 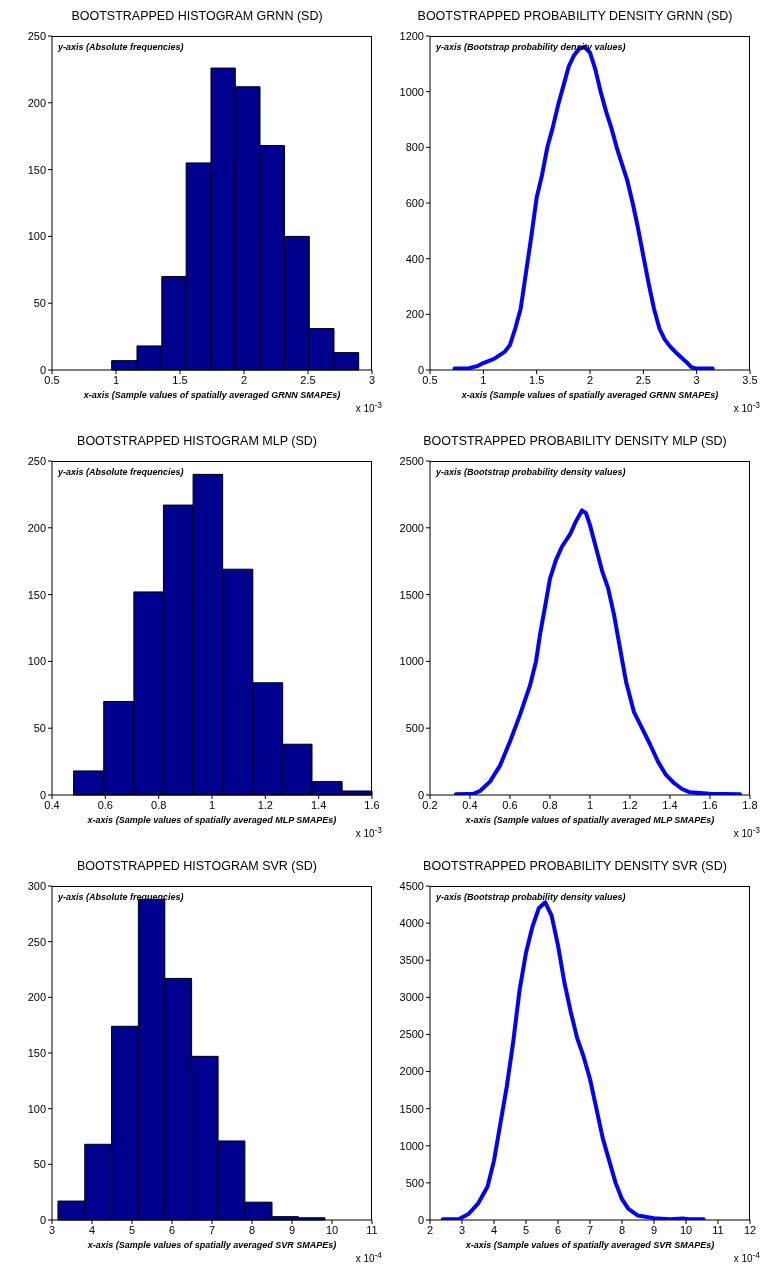 I want to click on x-axis-title: x-axis (Sample values of spatially averaged SVR SMAPEs), so click(x=212, y=1245).